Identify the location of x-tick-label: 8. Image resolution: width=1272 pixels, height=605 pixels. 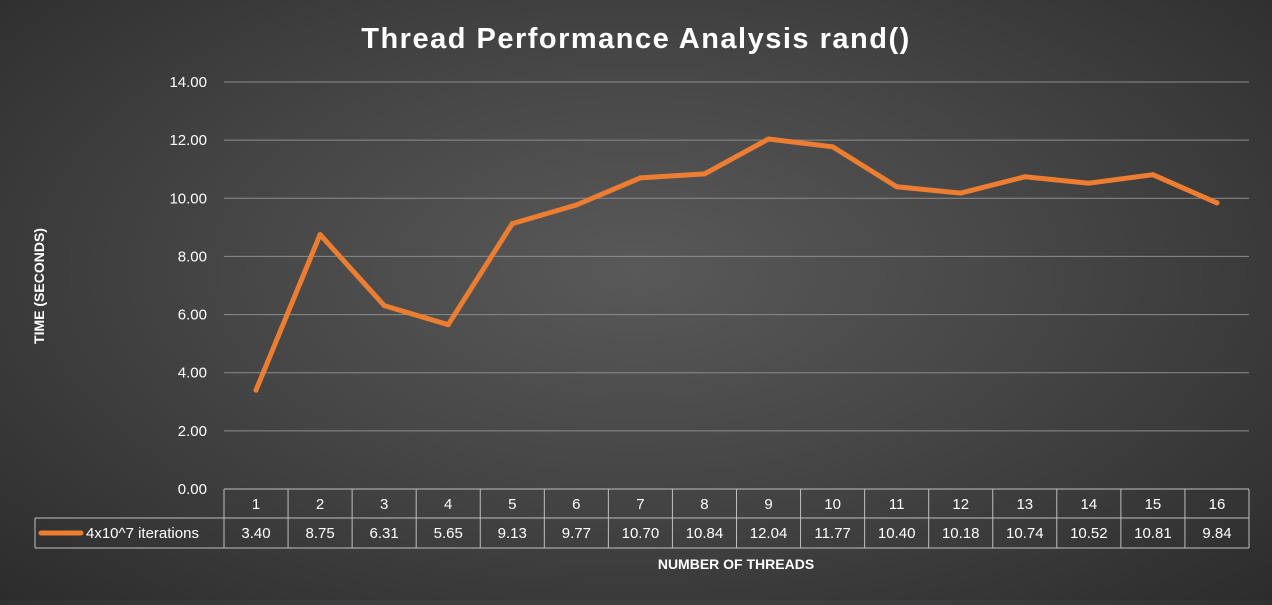
(704, 504).